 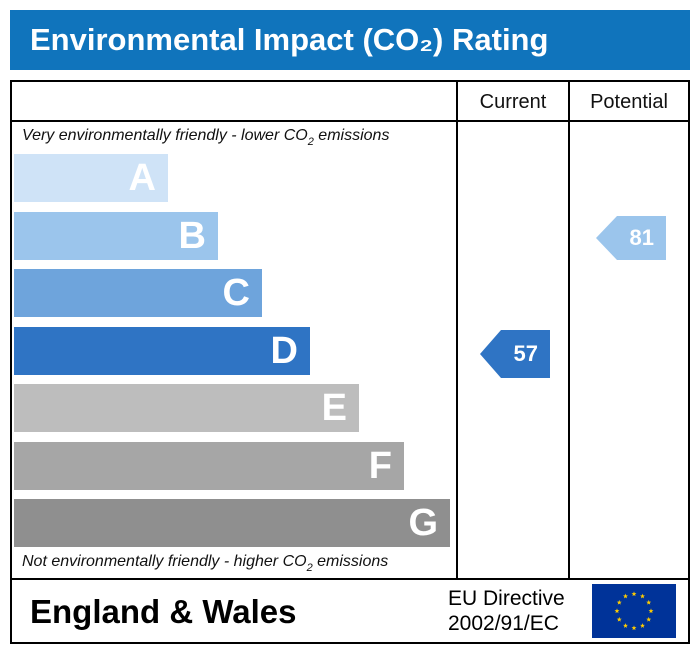 I want to click on column-header-current: Current, so click(x=513, y=102).